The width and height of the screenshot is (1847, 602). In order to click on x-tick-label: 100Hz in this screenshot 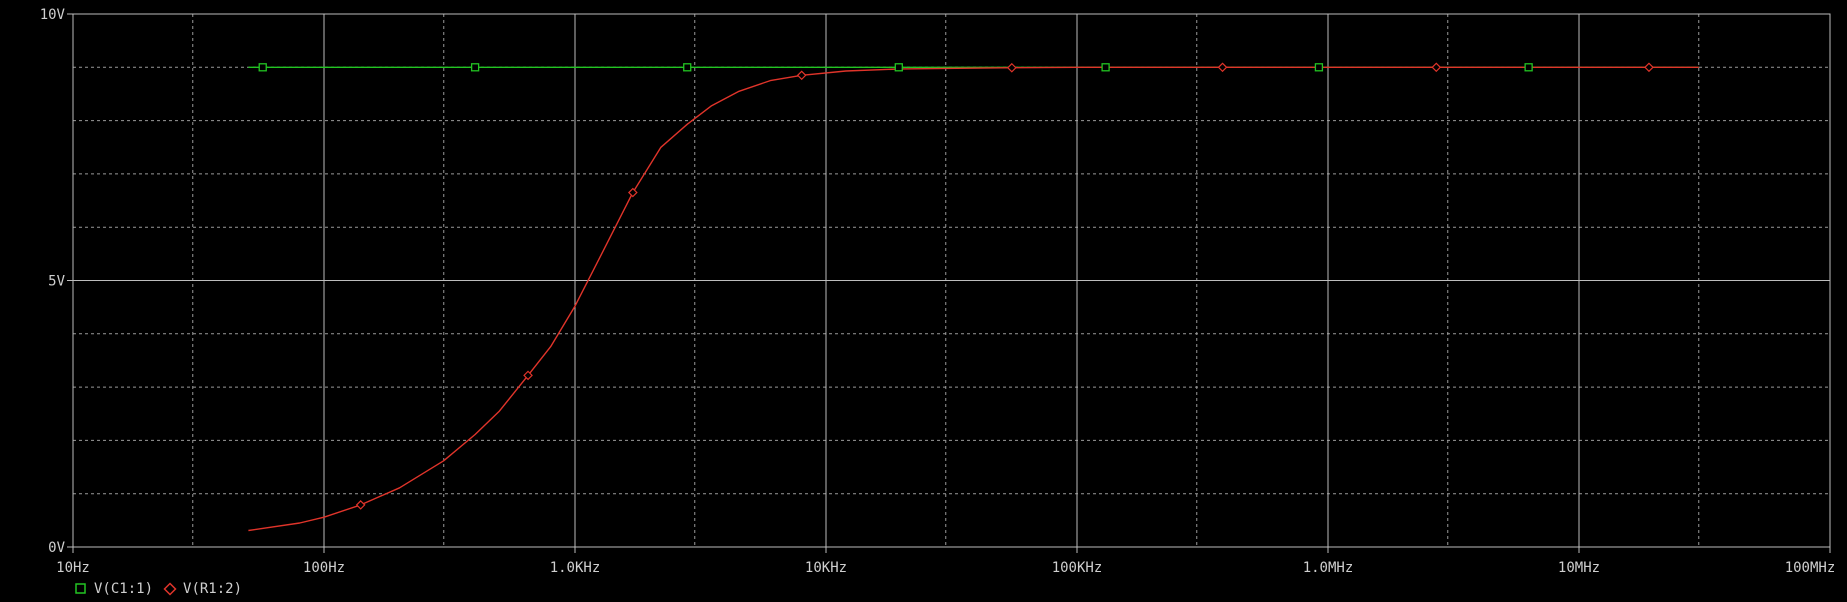, I will do `click(324, 568)`.